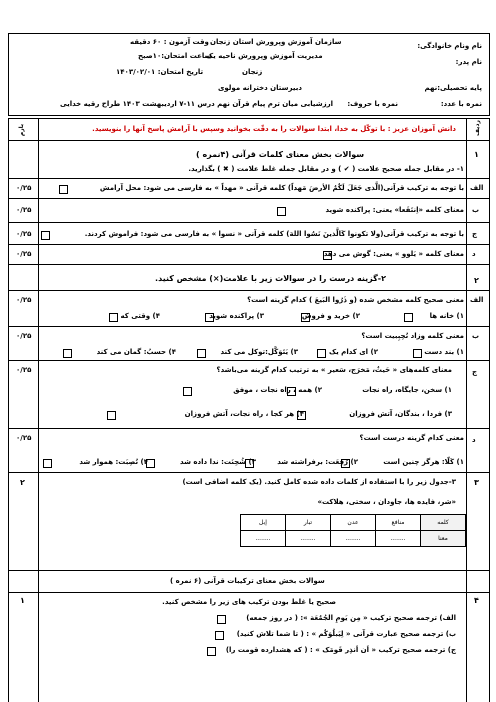 The image size is (496, 702). Describe the element at coordinates (169, 42) in the screenshot. I see `exam-time: وقت آزمون : ۶۰ دقیقه` at that location.